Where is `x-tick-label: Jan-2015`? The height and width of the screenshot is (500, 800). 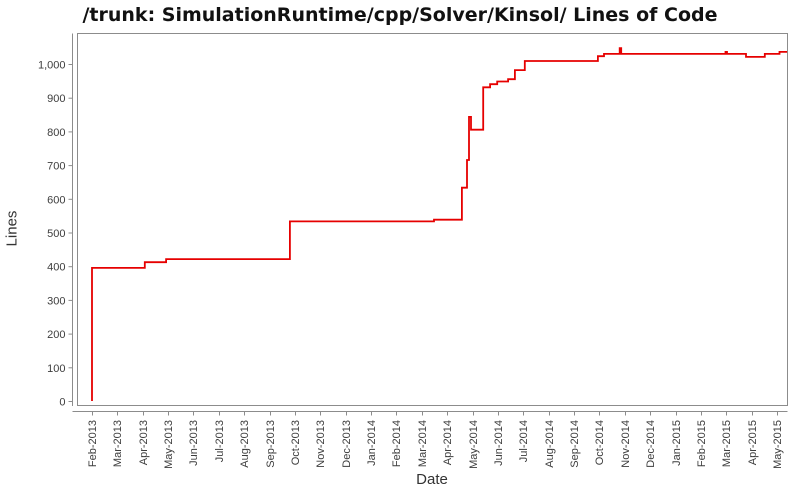 x-tick-label: Jan-2015 is located at coordinates (677, 443).